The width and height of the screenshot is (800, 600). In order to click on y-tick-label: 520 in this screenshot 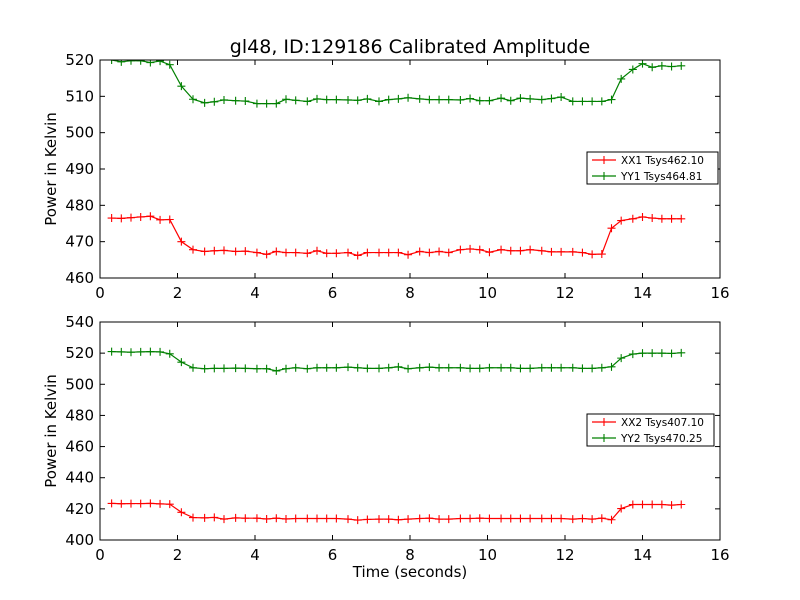, I will do `click(79, 353)`.